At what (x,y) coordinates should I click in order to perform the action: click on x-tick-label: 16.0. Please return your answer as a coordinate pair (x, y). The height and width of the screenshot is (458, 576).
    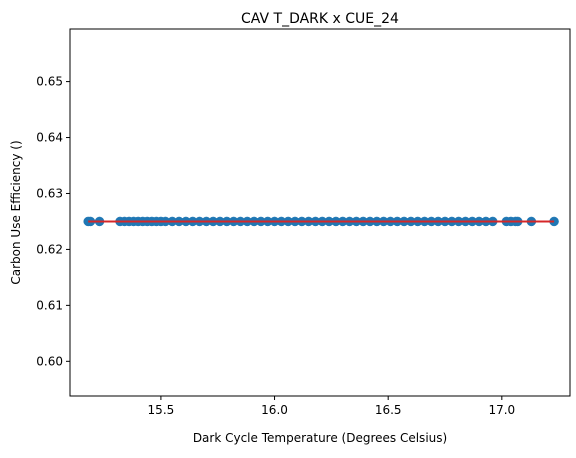
    Looking at the image, I should click on (274, 410).